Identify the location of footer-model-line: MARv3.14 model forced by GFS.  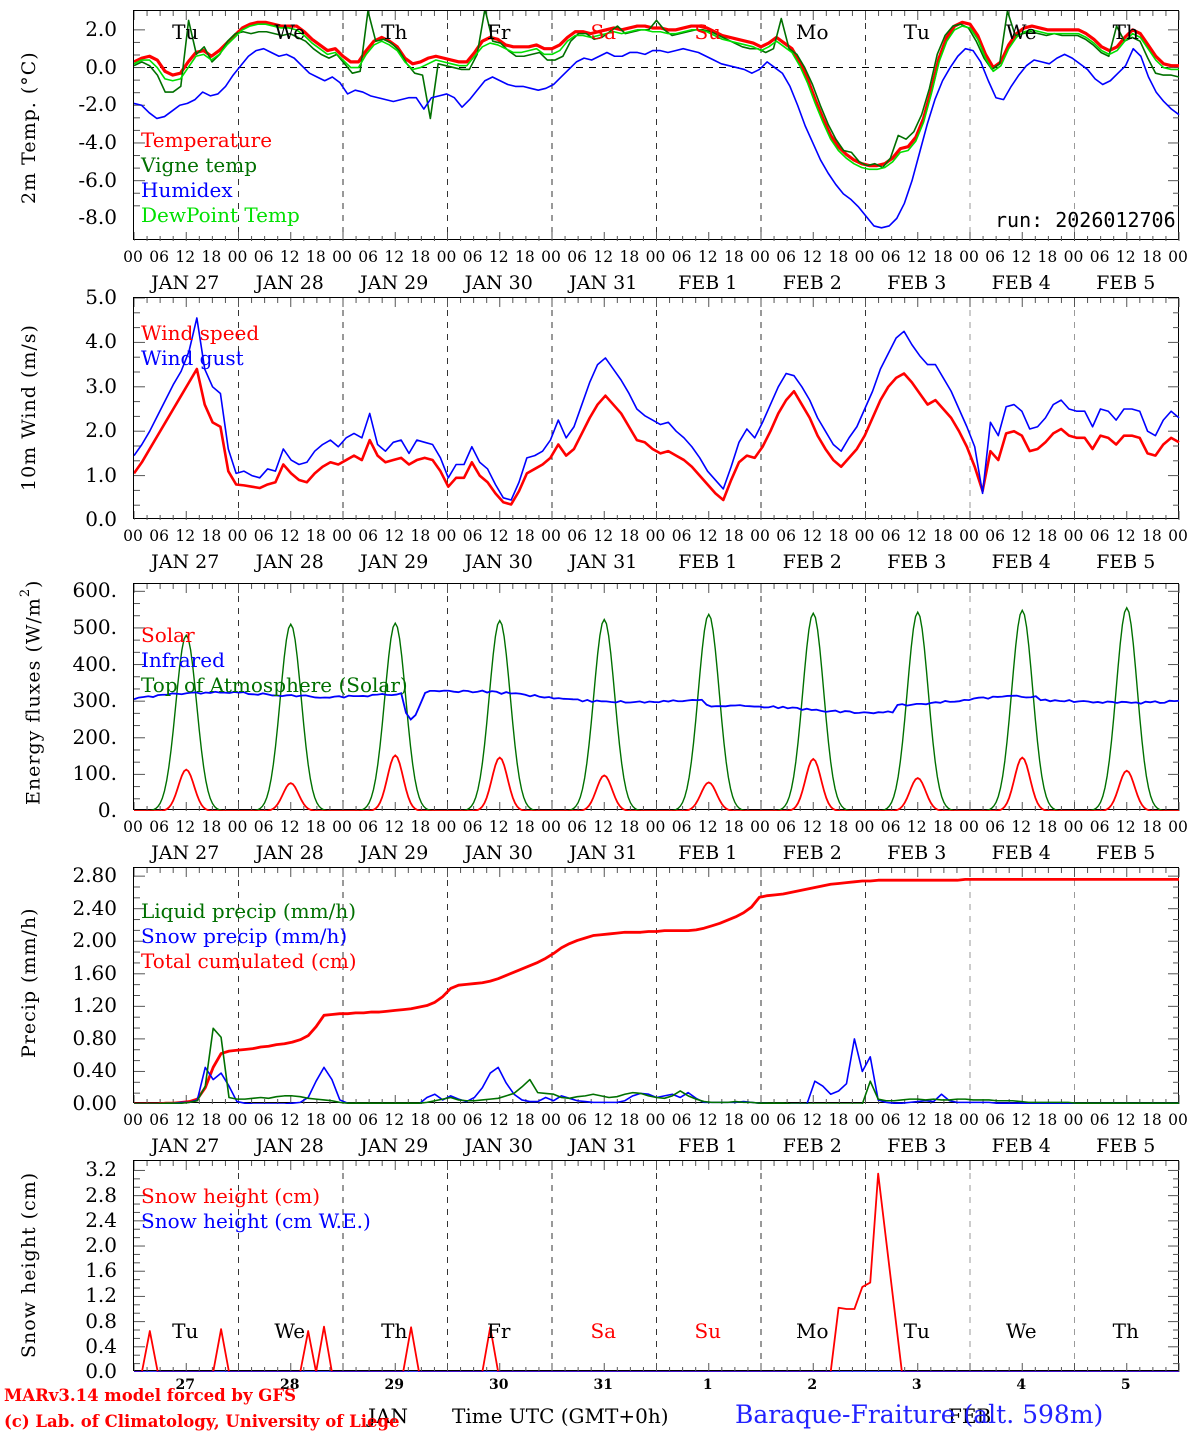
(150, 1395).